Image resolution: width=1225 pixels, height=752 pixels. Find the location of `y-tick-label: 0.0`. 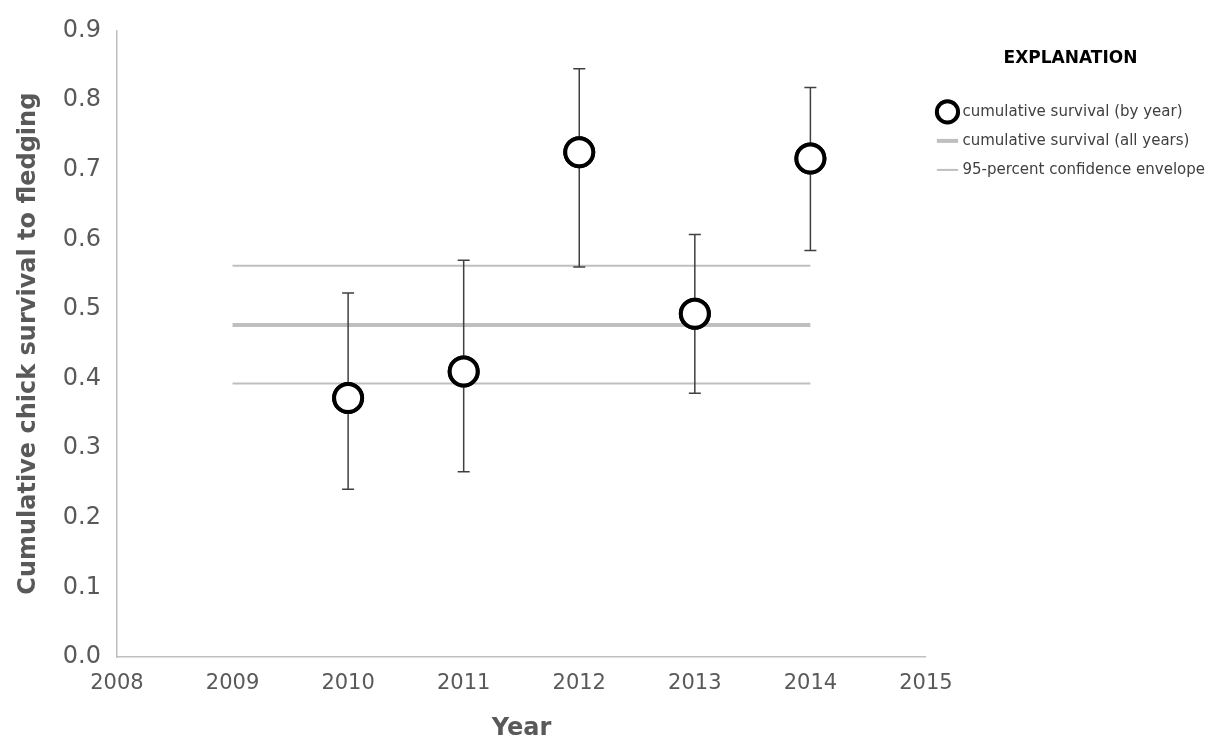

y-tick-label: 0.0 is located at coordinates (81, 655).